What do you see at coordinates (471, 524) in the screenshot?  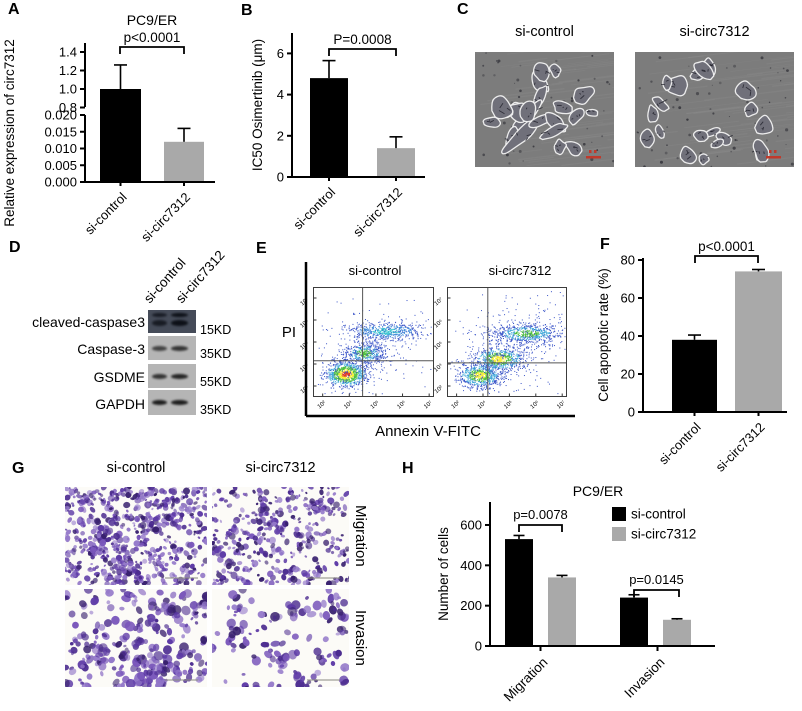 I see `svg-text: 600` at bounding box center [471, 524].